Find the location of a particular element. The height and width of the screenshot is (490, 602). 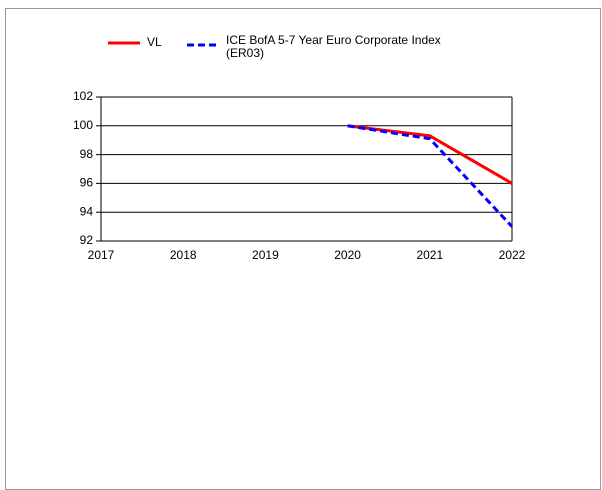

y-tick-label: 94 is located at coordinates (87, 211).